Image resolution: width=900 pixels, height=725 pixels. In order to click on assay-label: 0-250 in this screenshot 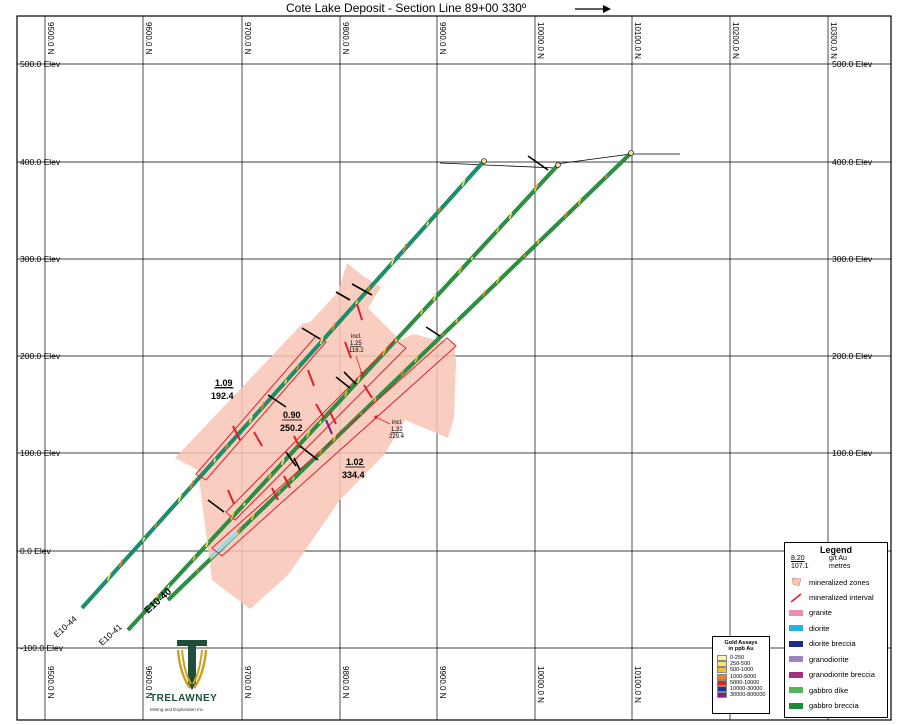, I will do `click(737, 658)`.